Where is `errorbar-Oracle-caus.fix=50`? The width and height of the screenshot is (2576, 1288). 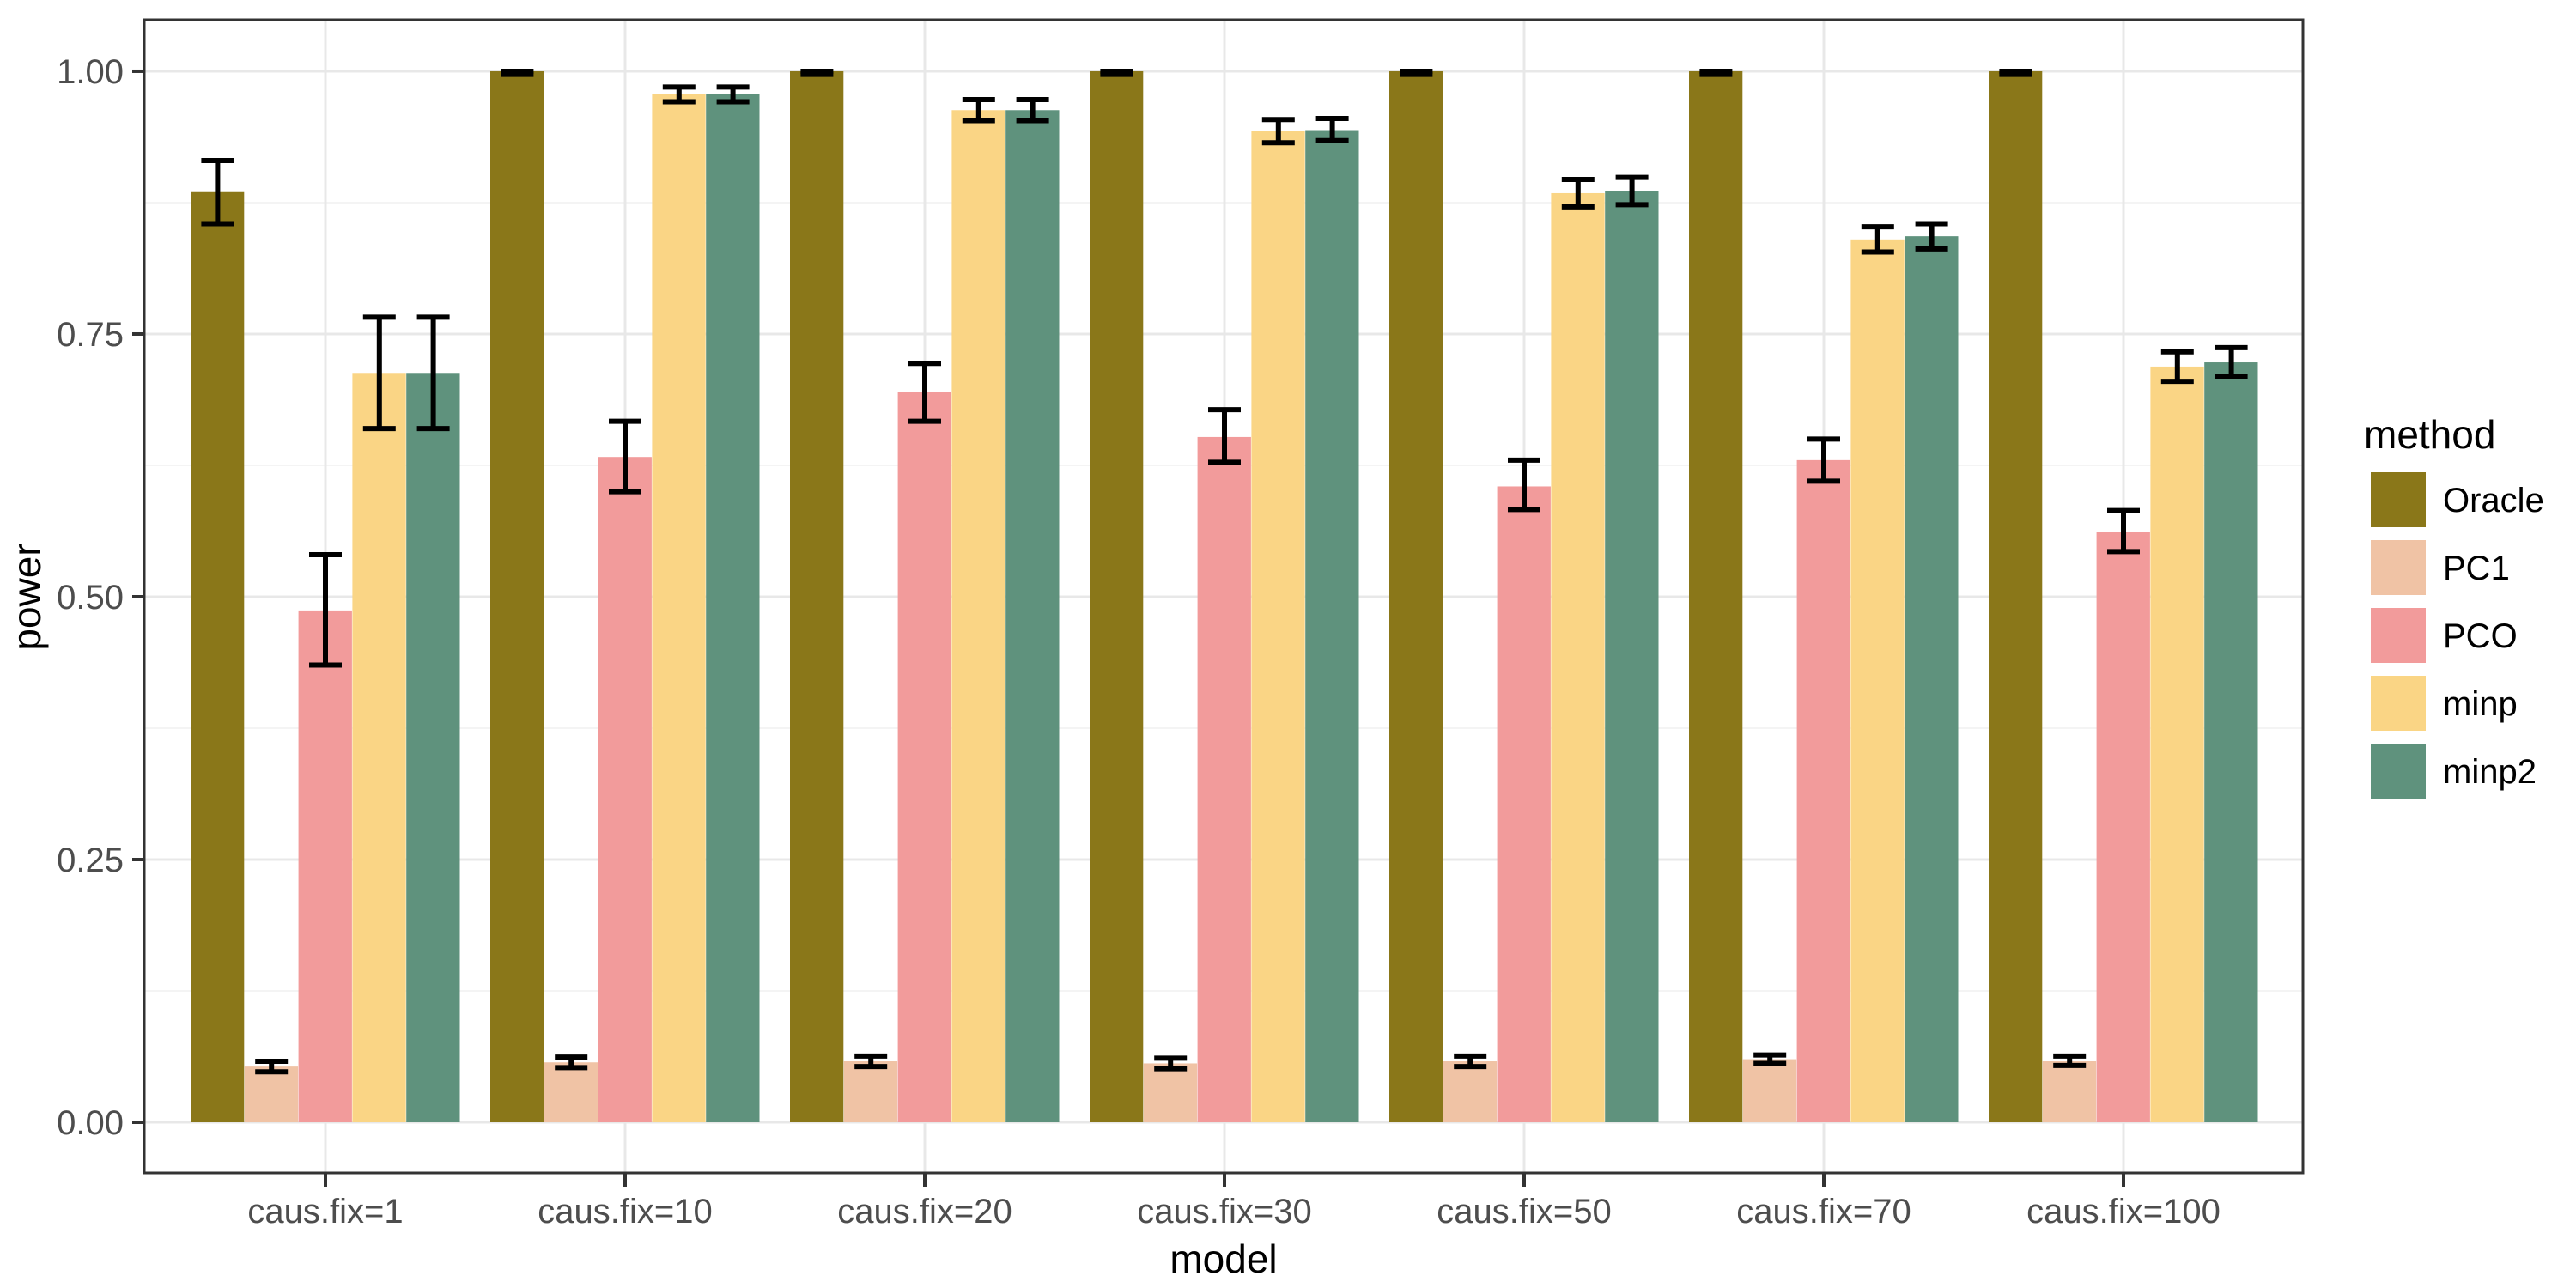
errorbar-Oracle-caus.fix=50 is located at coordinates (1416, 72).